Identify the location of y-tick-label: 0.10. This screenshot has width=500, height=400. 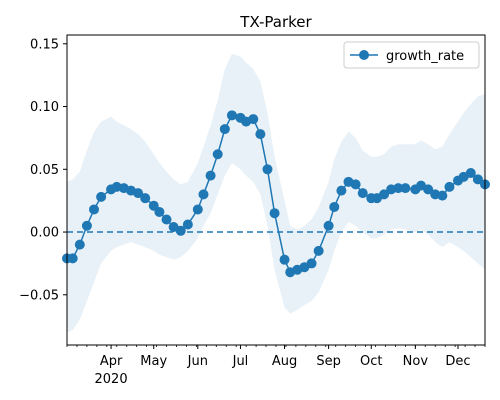
(44, 107).